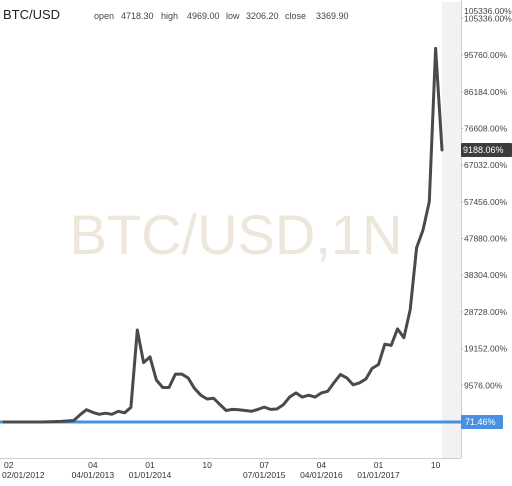 The height and width of the screenshot is (486, 512). I want to click on symbol-watermark: BTC/USD,1N, so click(236, 234).